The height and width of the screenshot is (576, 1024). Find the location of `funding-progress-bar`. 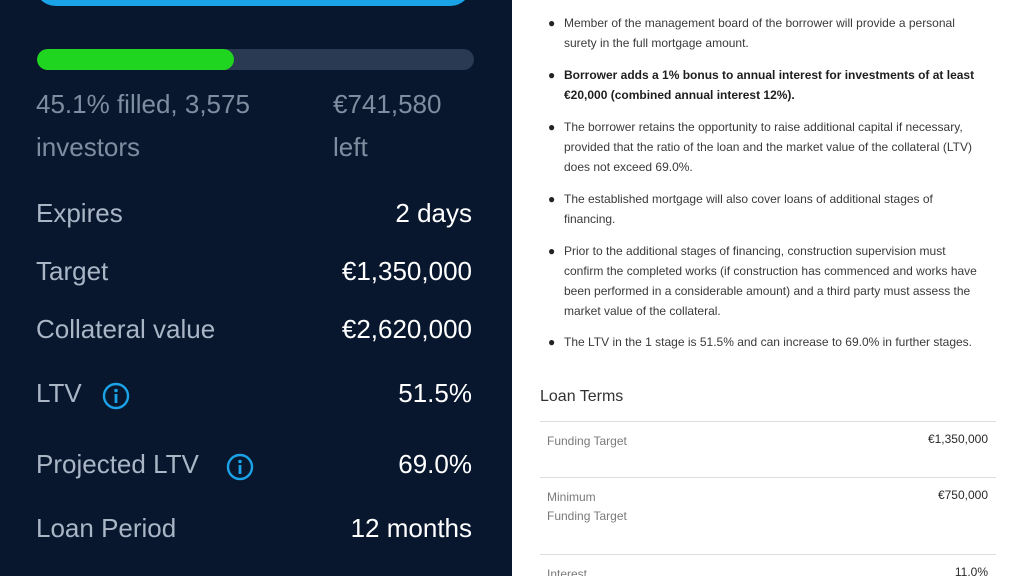

funding-progress-bar is located at coordinates (255, 59).